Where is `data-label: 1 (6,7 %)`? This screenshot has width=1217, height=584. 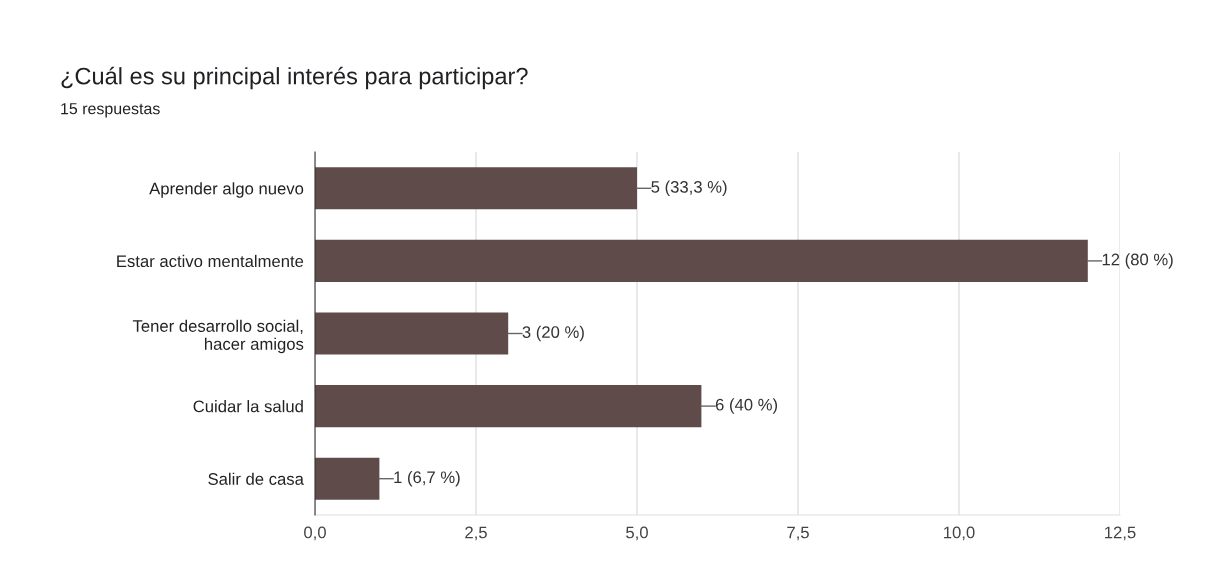
data-label: 1 (6,7 %) is located at coordinates (427, 478).